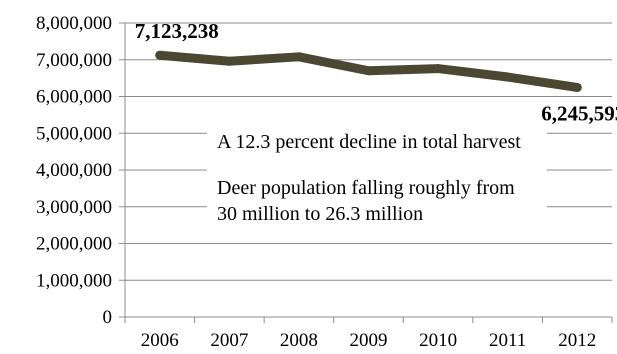  I want to click on y-tick-label: 6,000,000, so click(74, 97).